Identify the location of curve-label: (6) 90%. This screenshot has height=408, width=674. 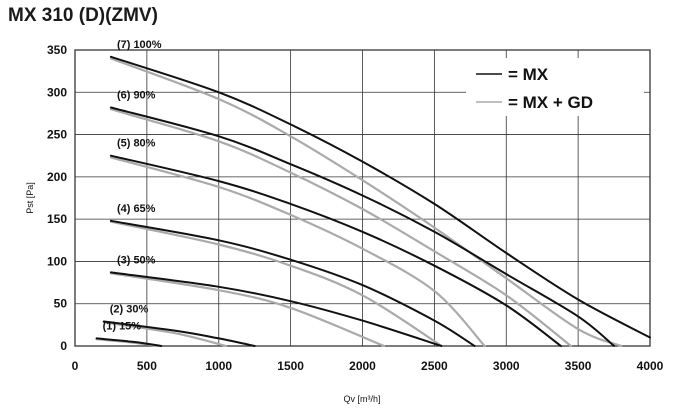
(136, 96).